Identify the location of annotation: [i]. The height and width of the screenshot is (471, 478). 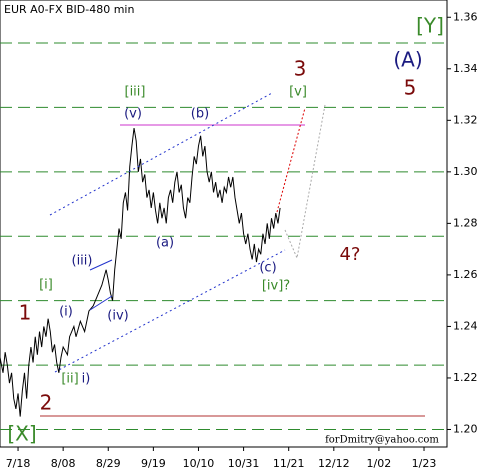
(46, 285).